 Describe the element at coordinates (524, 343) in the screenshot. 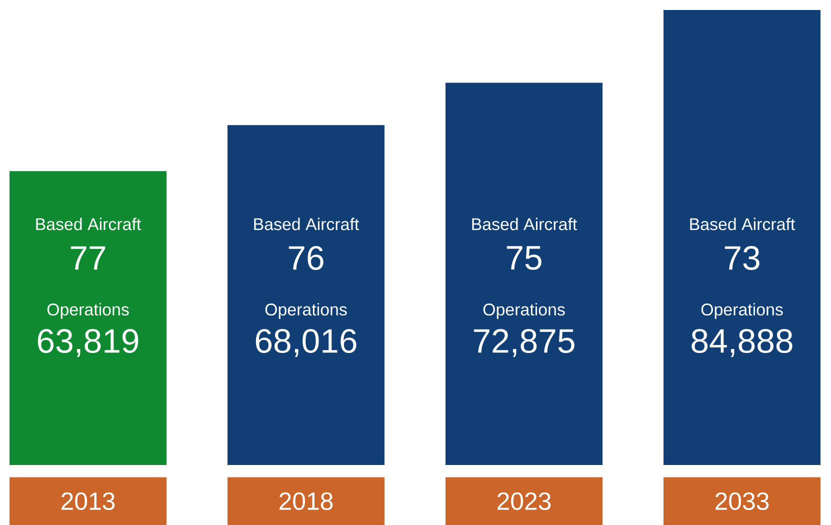

I see `annotation: 72,875` at that location.